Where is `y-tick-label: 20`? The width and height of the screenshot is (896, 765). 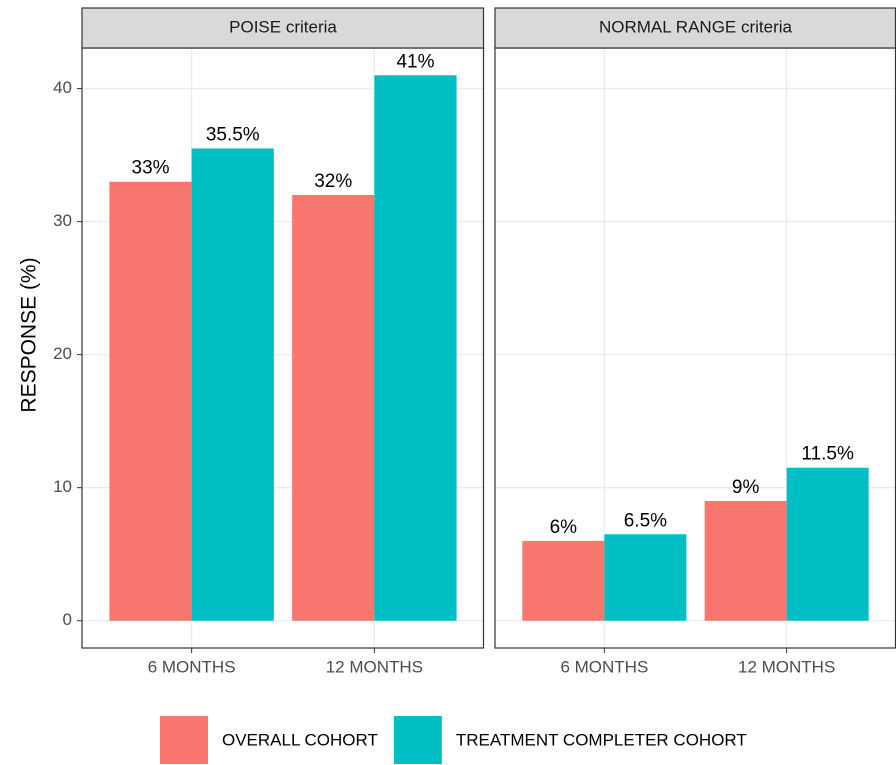
y-tick-label: 20 is located at coordinates (62, 353).